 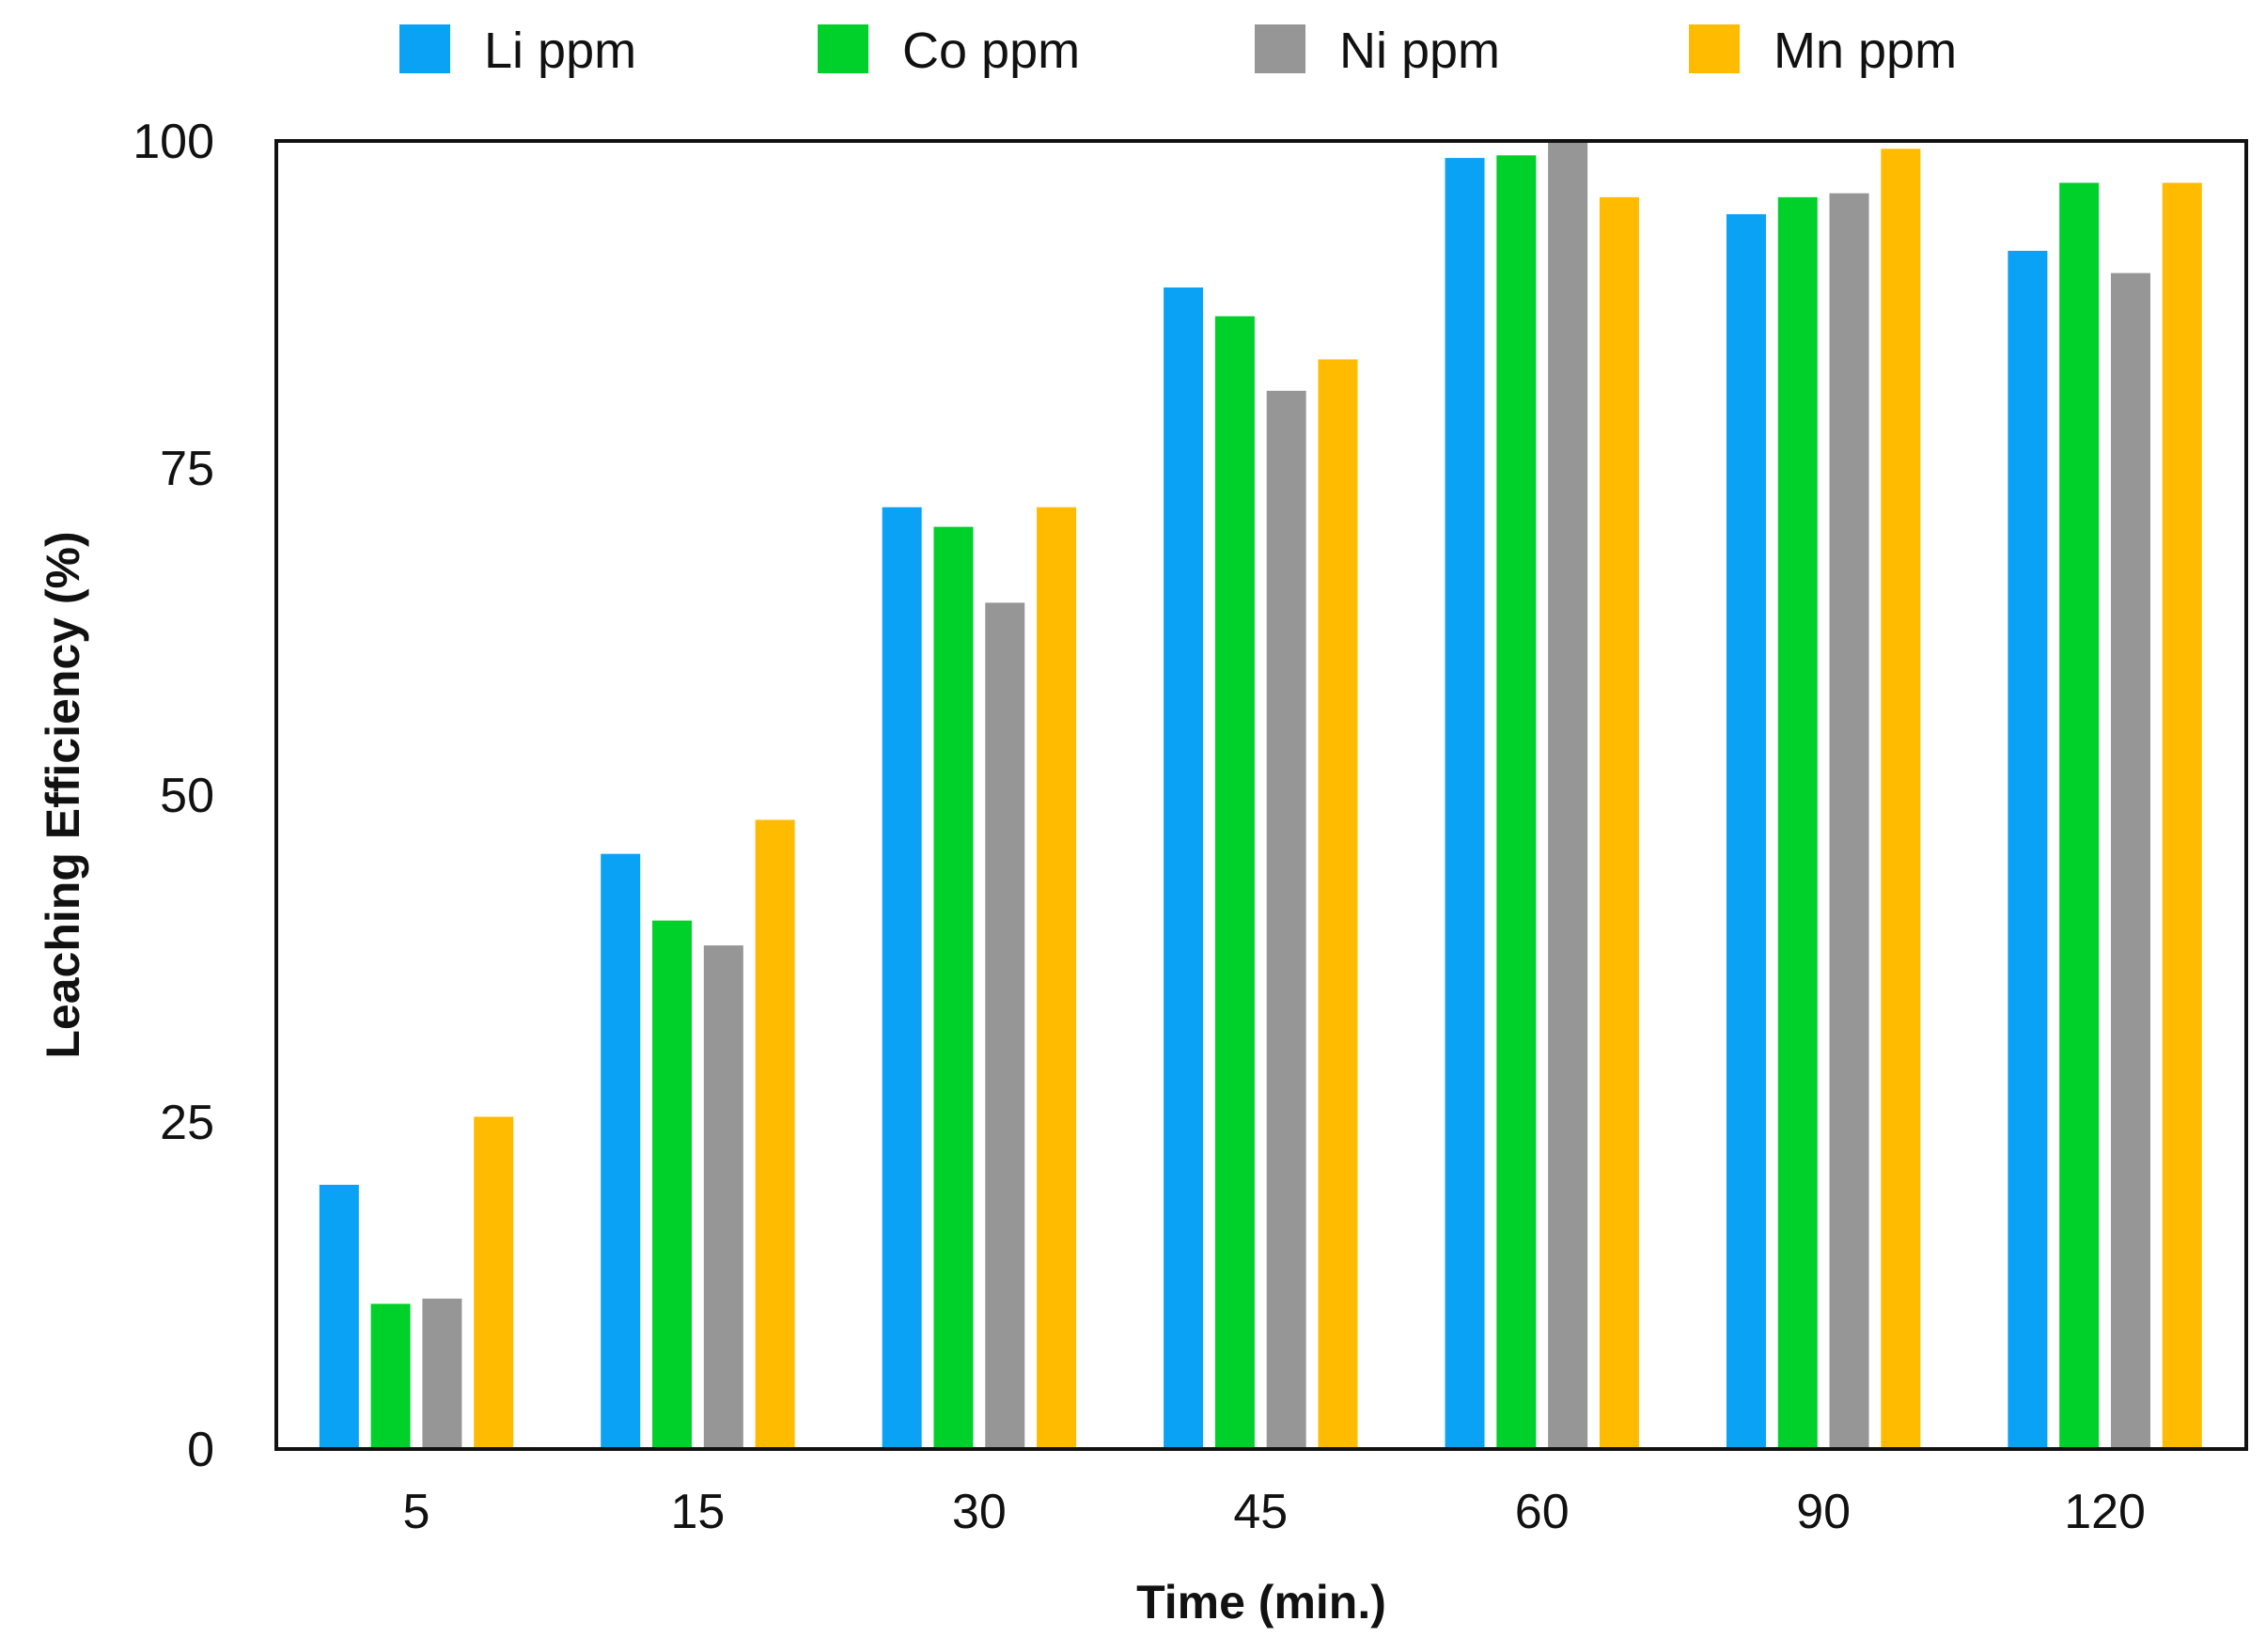 What do you see at coordinates (187, 1123) in the screenshot?
I see `y-tick-label: 25` at bounding box center [187, 1123].